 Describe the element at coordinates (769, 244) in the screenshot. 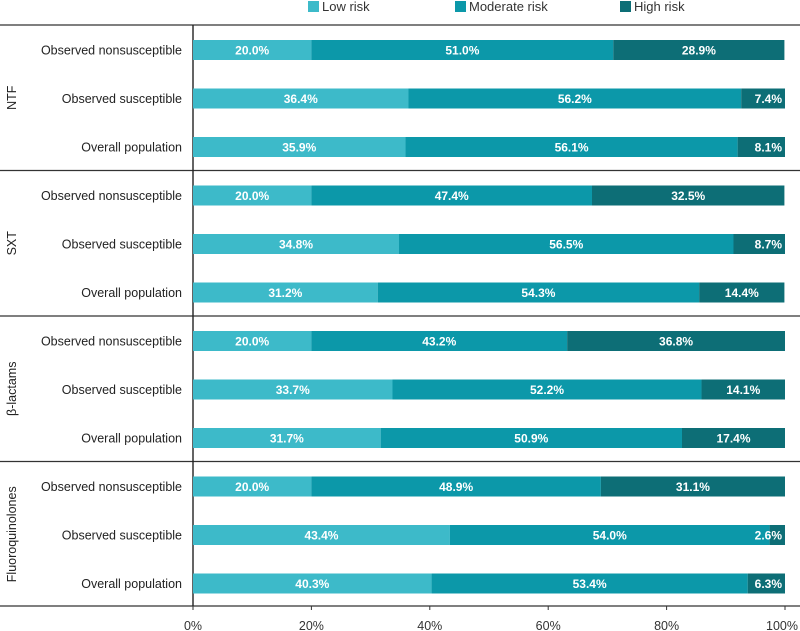

I see `bar-value-label: 8.7%` at that location.